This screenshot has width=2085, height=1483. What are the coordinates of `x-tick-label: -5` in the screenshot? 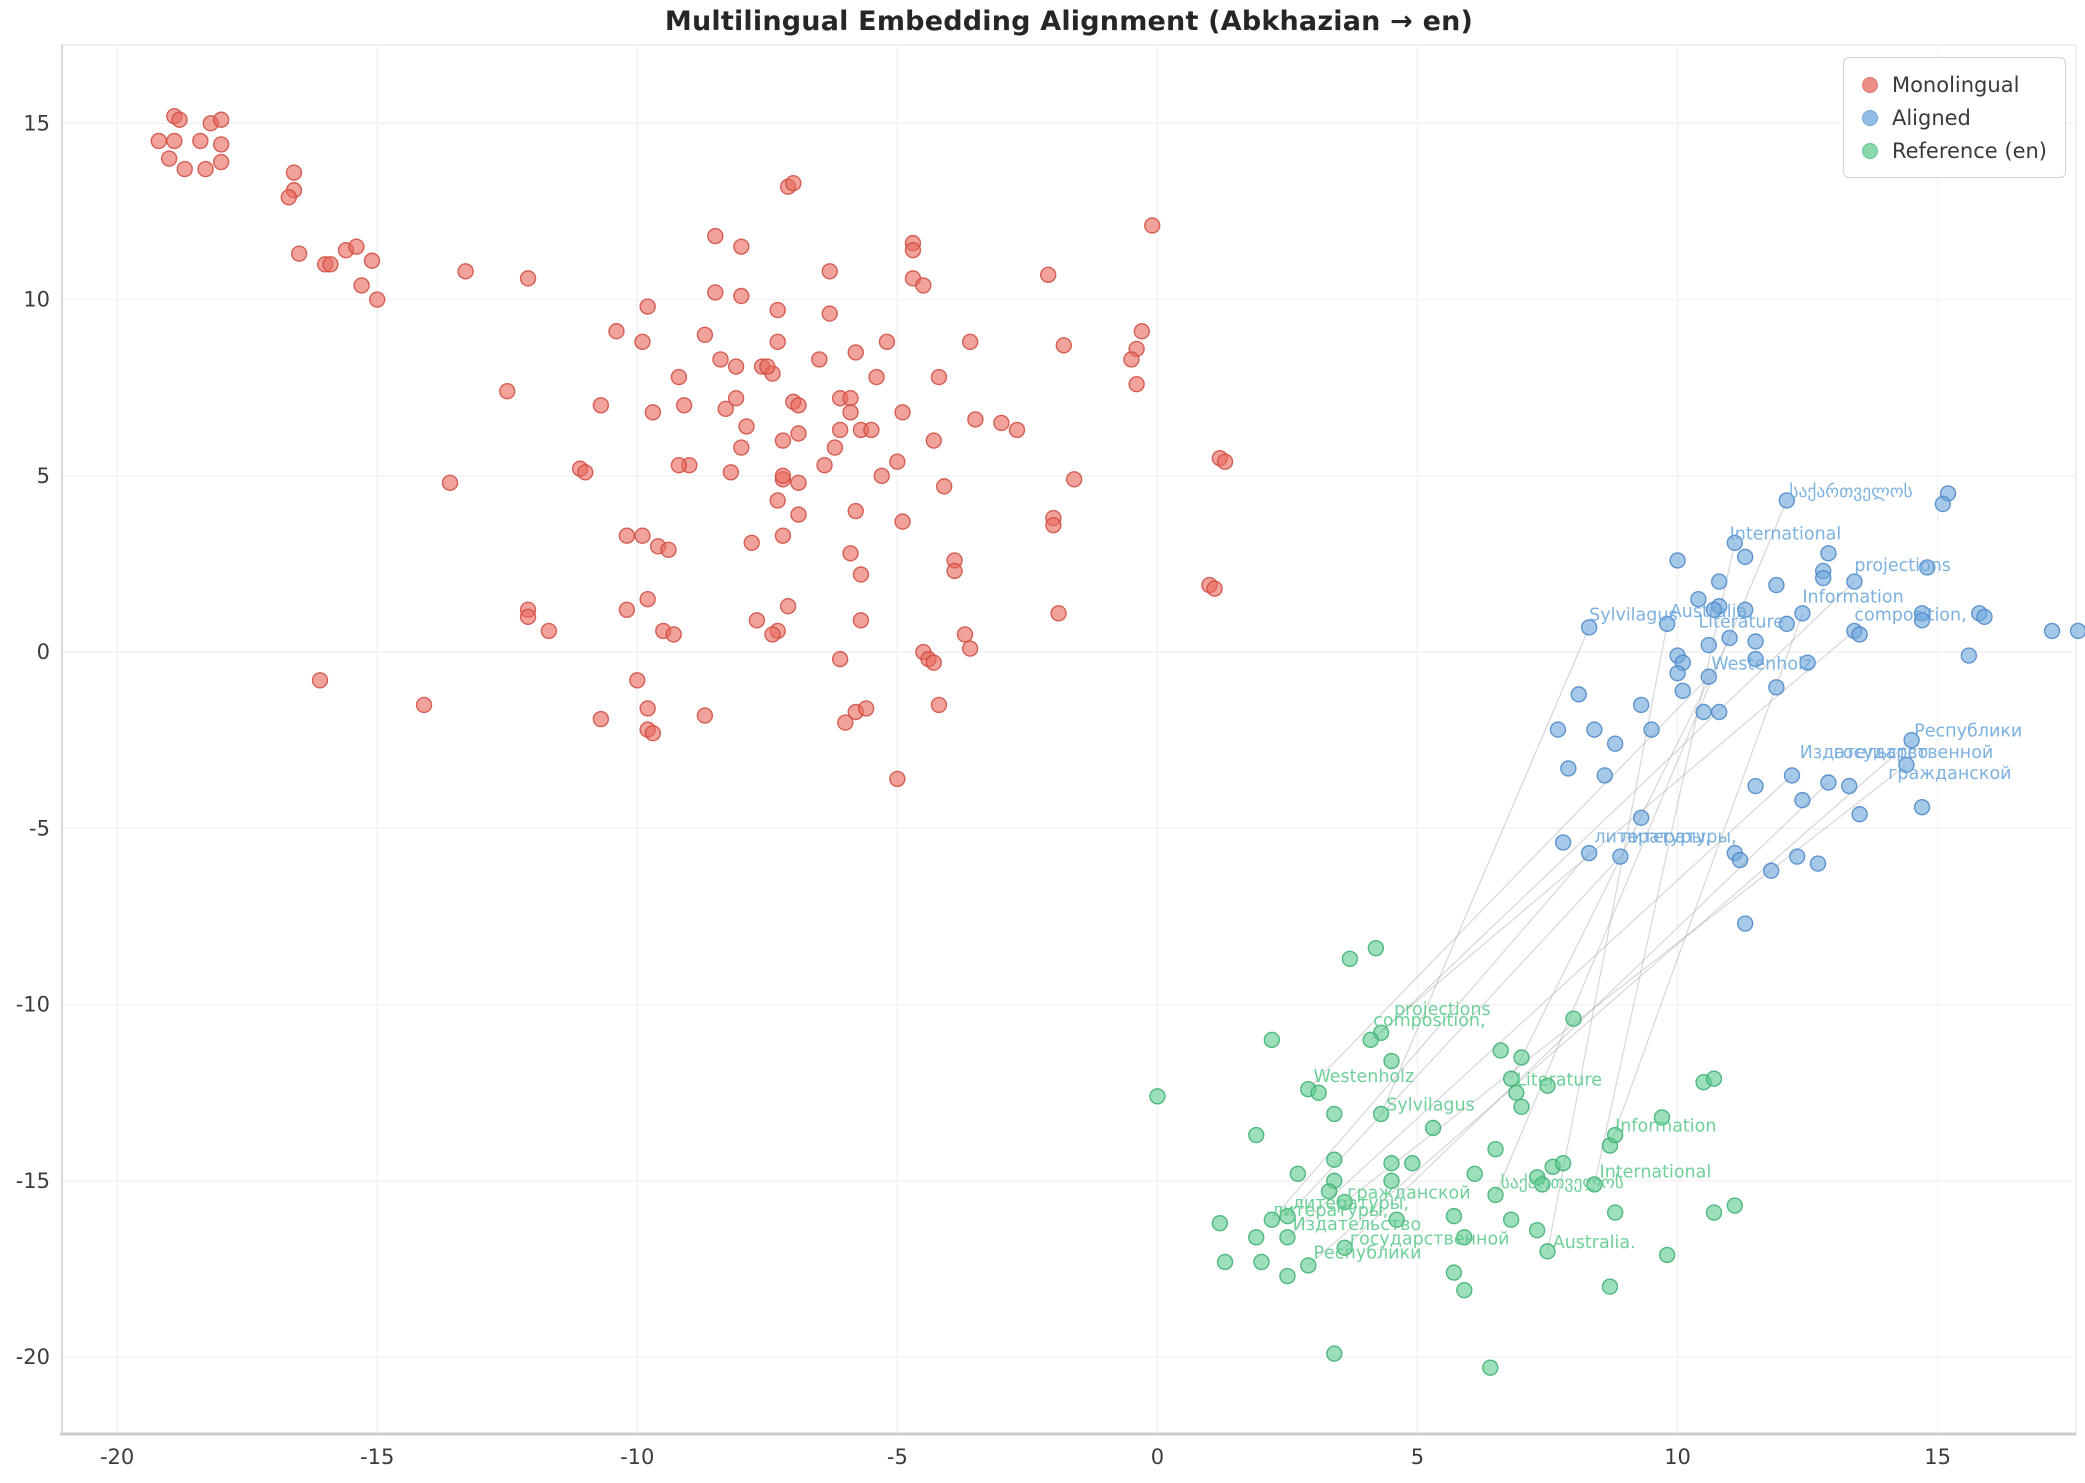 It's located at (897, 1457).